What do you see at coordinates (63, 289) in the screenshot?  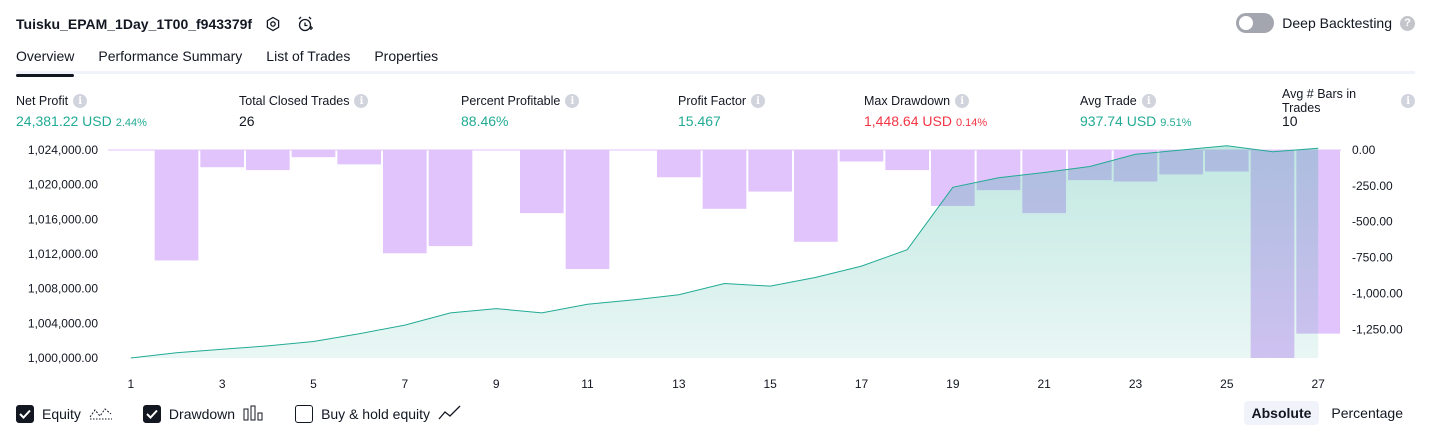 I see `left-tick-label: 1,008,000.00` at bounding box center [63, 289].